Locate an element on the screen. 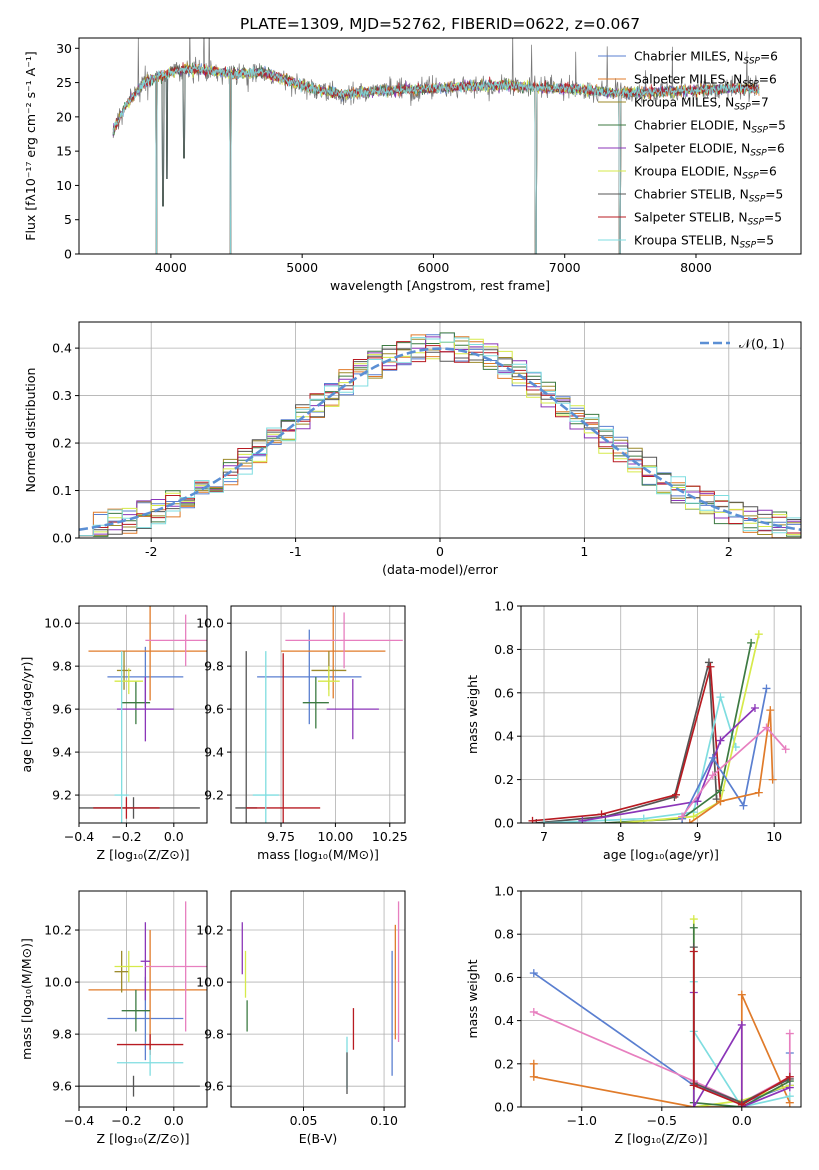  x-tick-label: 10.25 is located at coordinates (390, 836).